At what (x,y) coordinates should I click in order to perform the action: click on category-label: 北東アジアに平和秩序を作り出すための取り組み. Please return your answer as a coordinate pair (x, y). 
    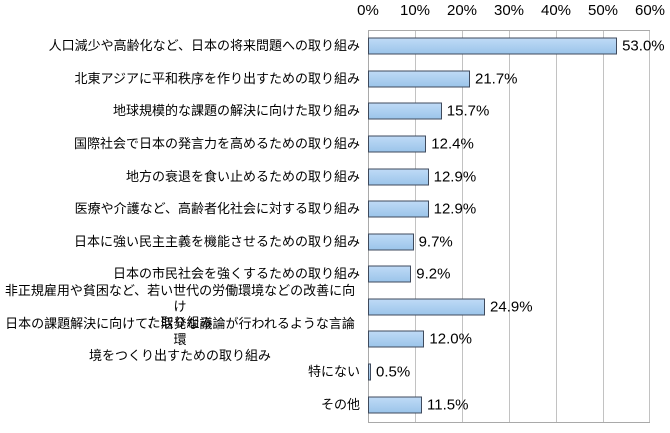
    Looking at the image, I should click on (217, 78).